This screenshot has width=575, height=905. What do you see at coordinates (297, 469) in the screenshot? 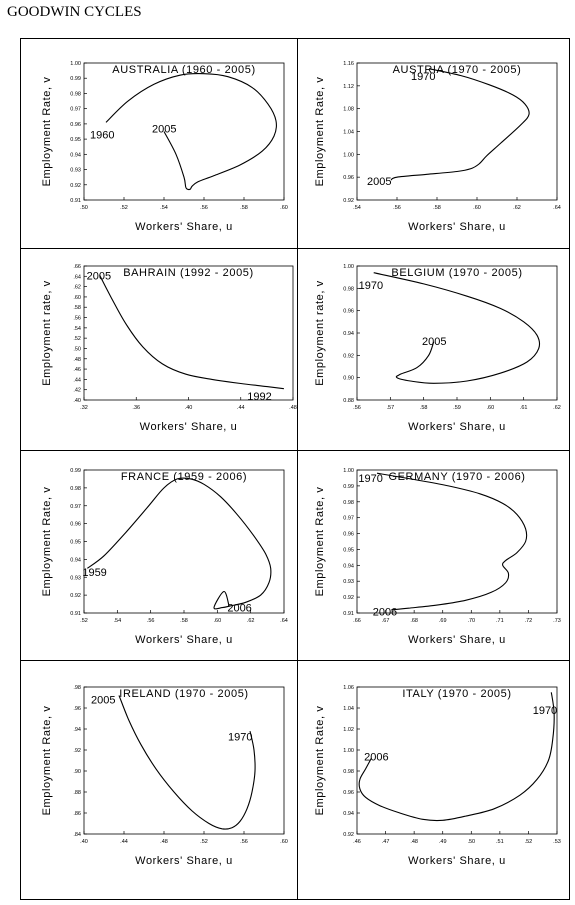
I see `grid-divider-vertical` at bounding box center [297, 469].